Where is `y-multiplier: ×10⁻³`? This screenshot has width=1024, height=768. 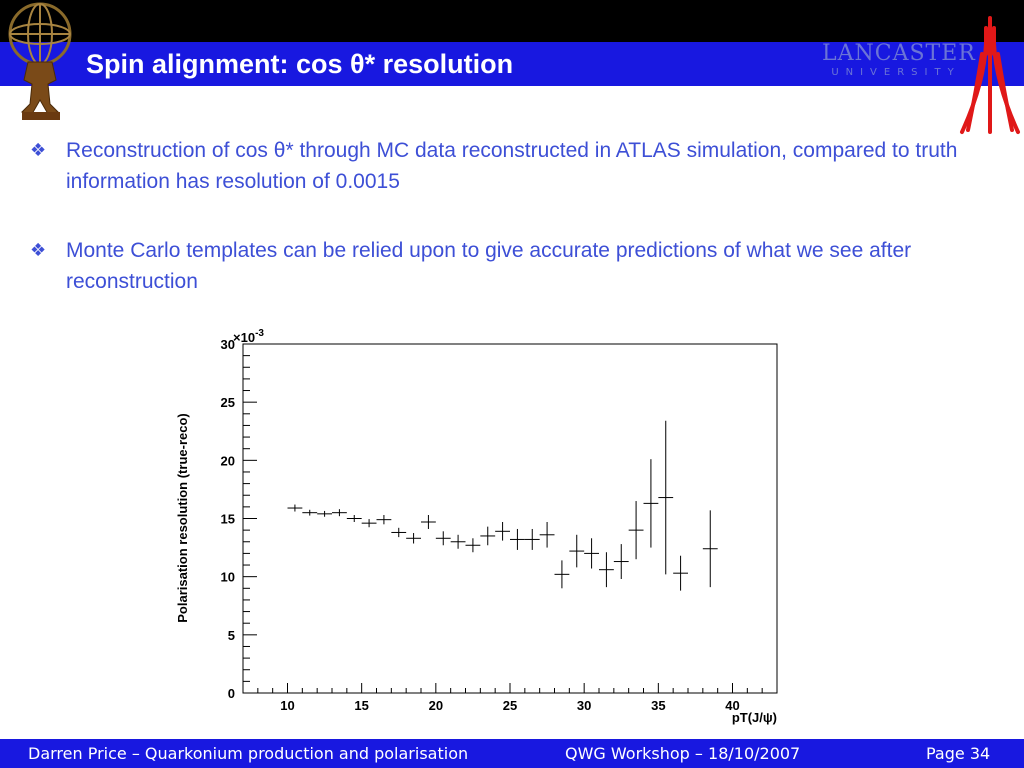 y-multiplier: ×10⁻³ is located at coordinates (248, 336).